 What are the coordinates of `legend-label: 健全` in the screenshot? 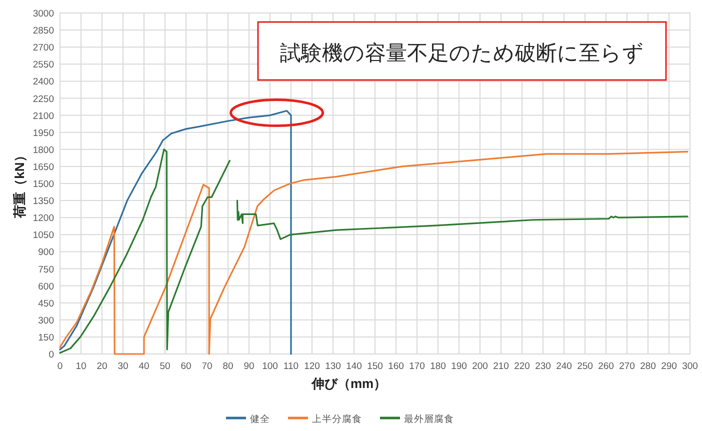 It's located at (260, 419).